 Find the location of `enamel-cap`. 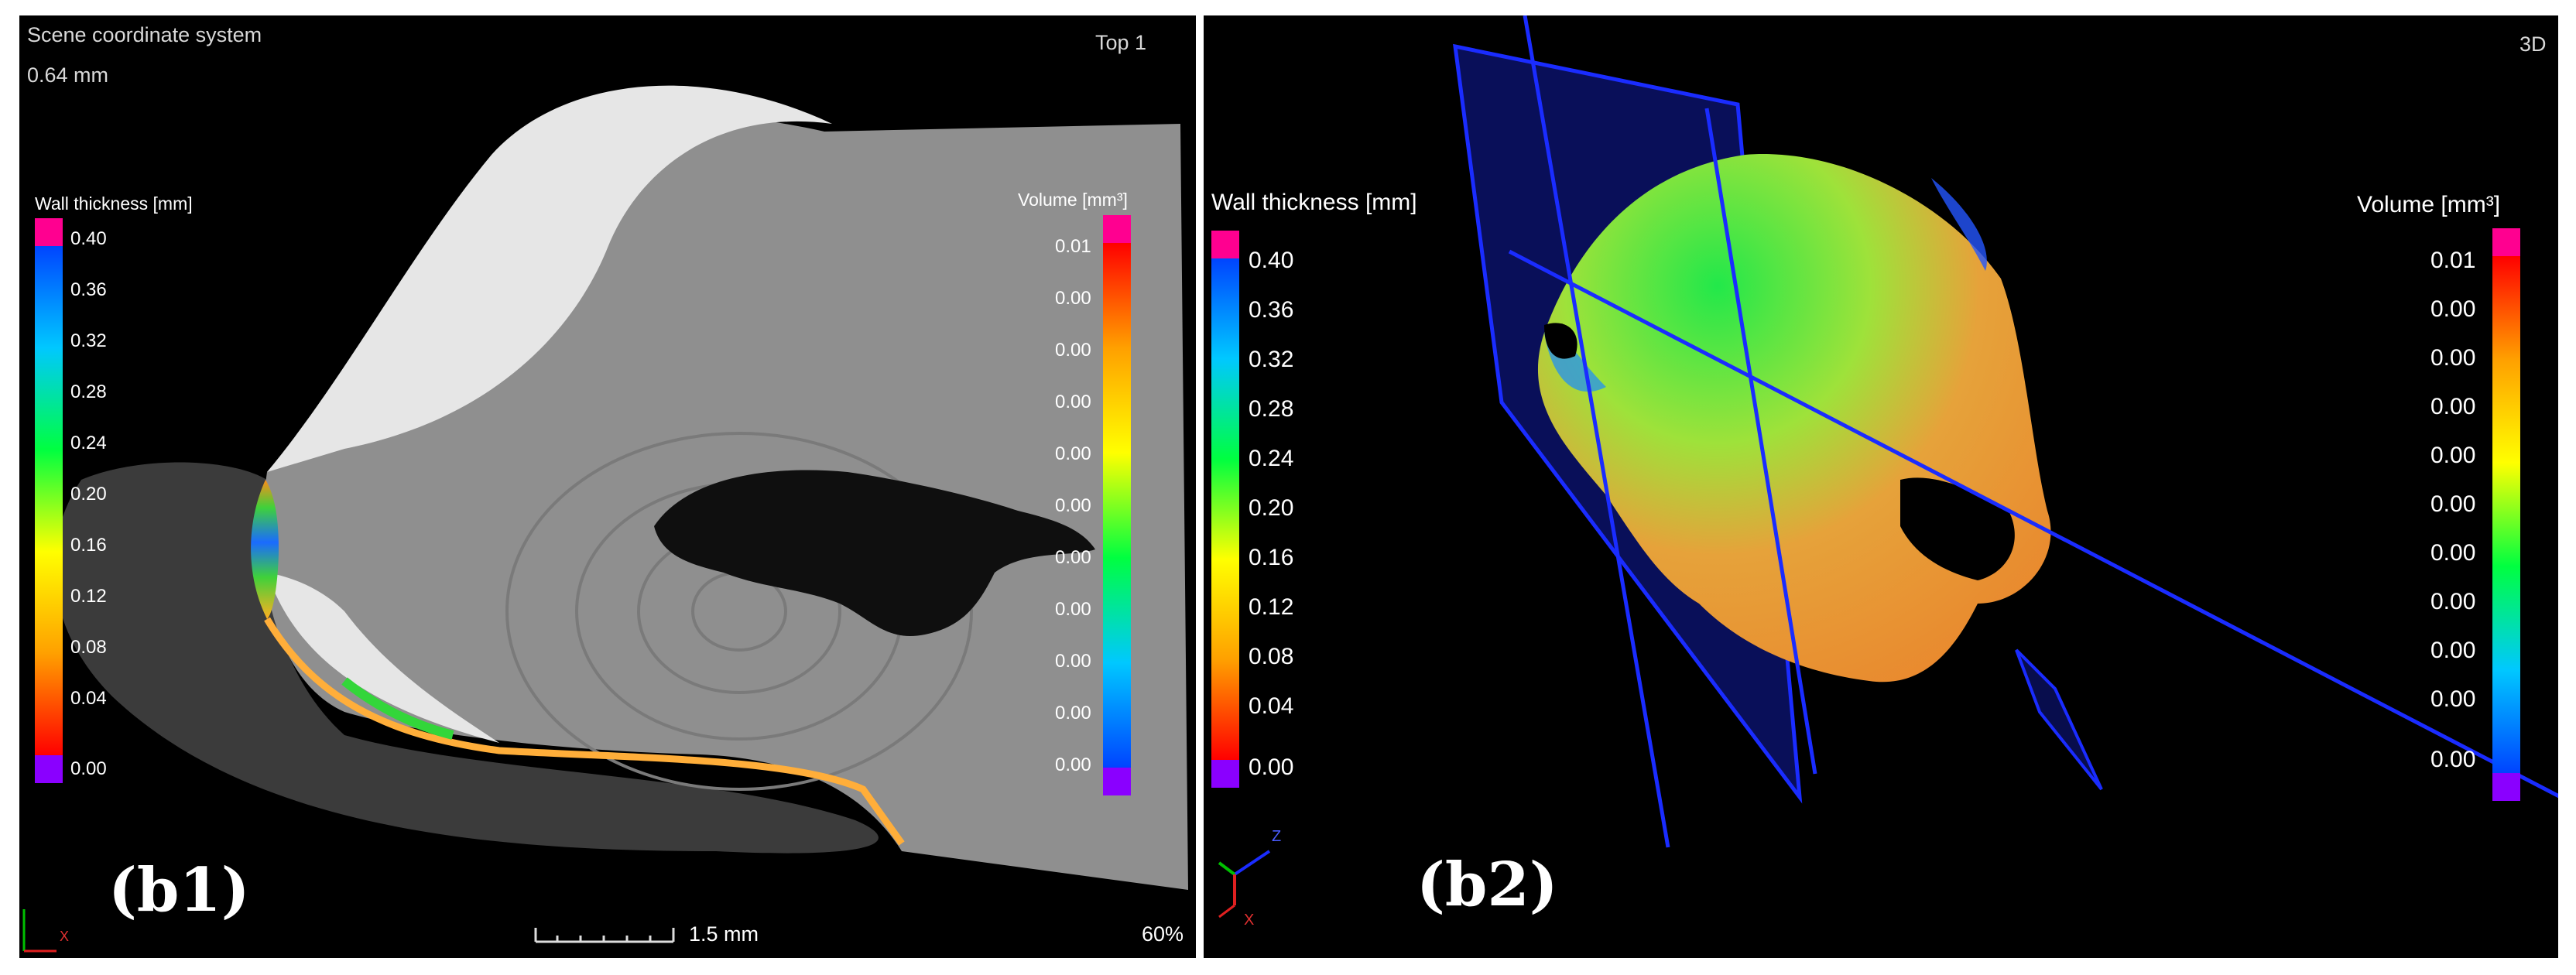

enamel-cap is located at coordinates (549, 279).